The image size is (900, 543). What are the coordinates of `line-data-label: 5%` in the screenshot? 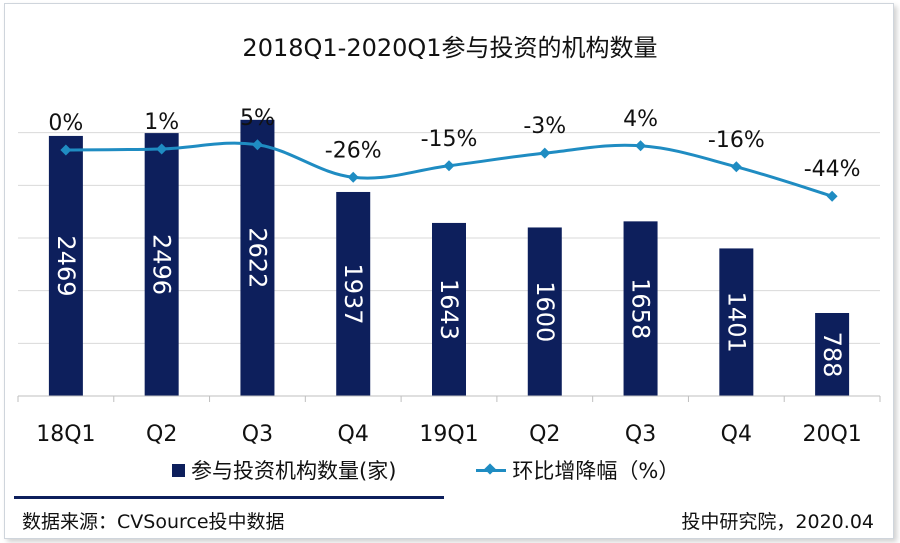 It's located at (257, 118).